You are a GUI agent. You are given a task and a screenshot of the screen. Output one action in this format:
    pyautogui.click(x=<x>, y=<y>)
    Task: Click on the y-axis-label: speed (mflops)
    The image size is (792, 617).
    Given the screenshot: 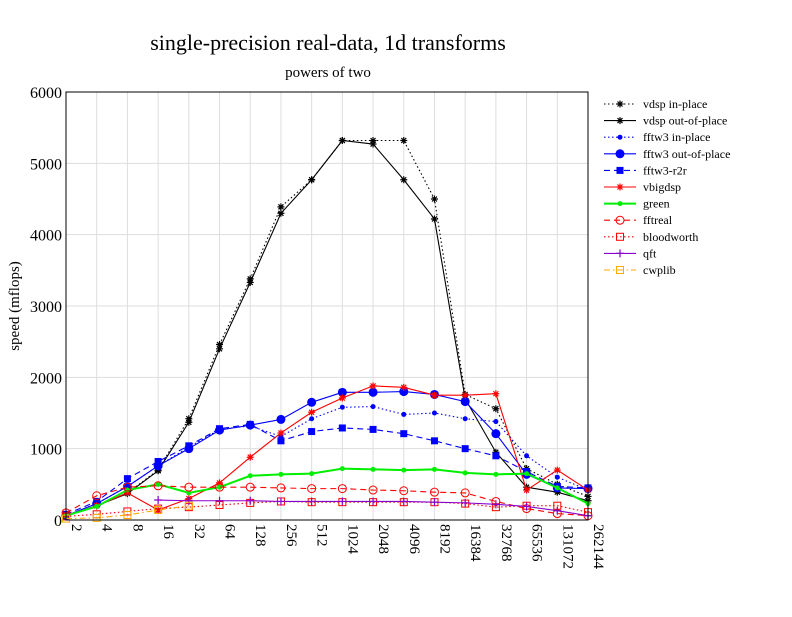 What is the action you would take?
    pyautogui.click(x=15, y=306)
    